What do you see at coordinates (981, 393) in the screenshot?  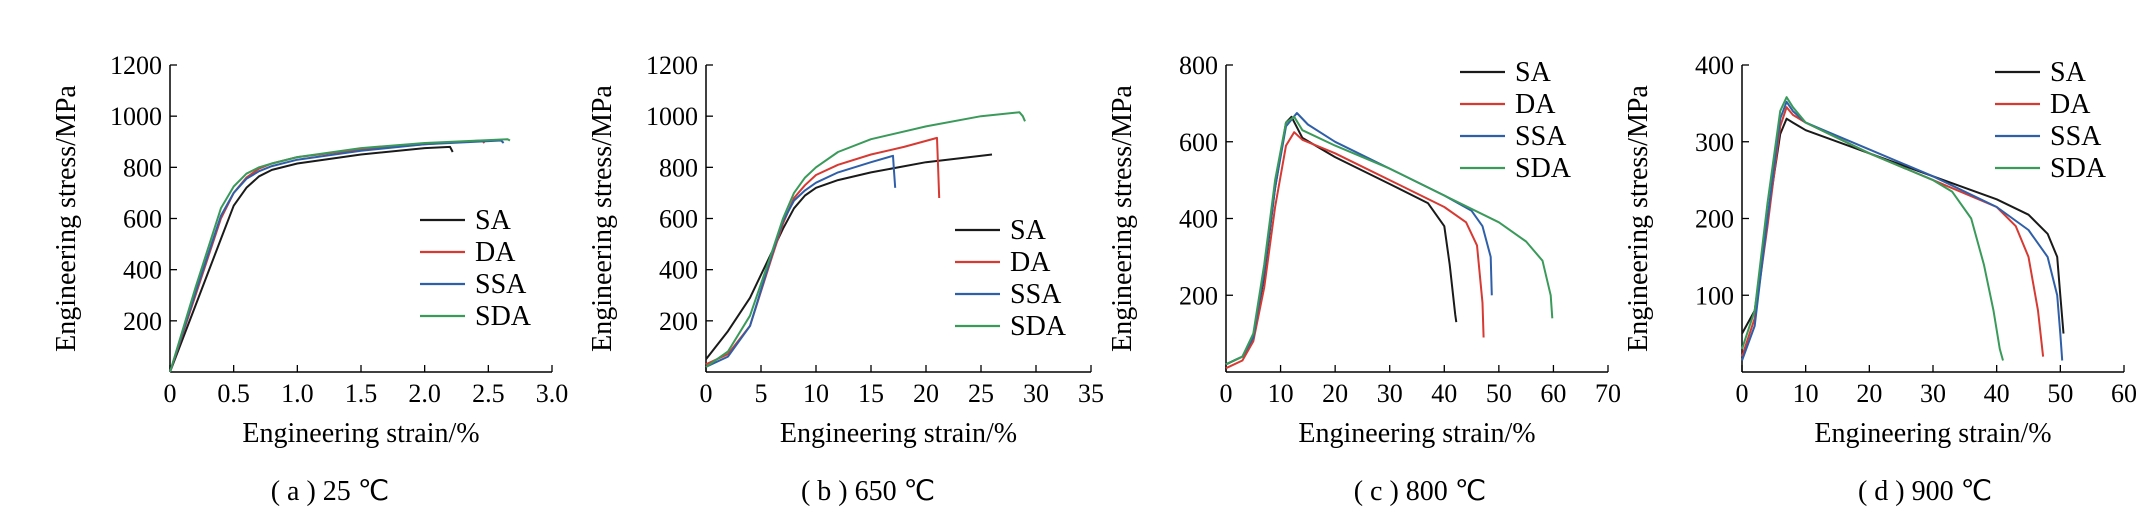 I see `x-tick-label: 25` at bounding box center [981, 393].